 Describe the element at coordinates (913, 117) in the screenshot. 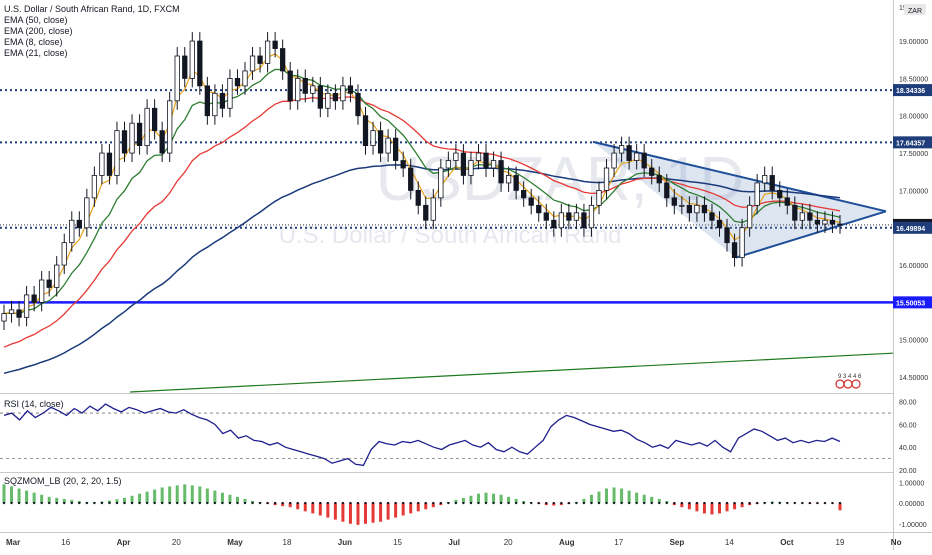

I see `price-tick-label: 18.00000` at that location.